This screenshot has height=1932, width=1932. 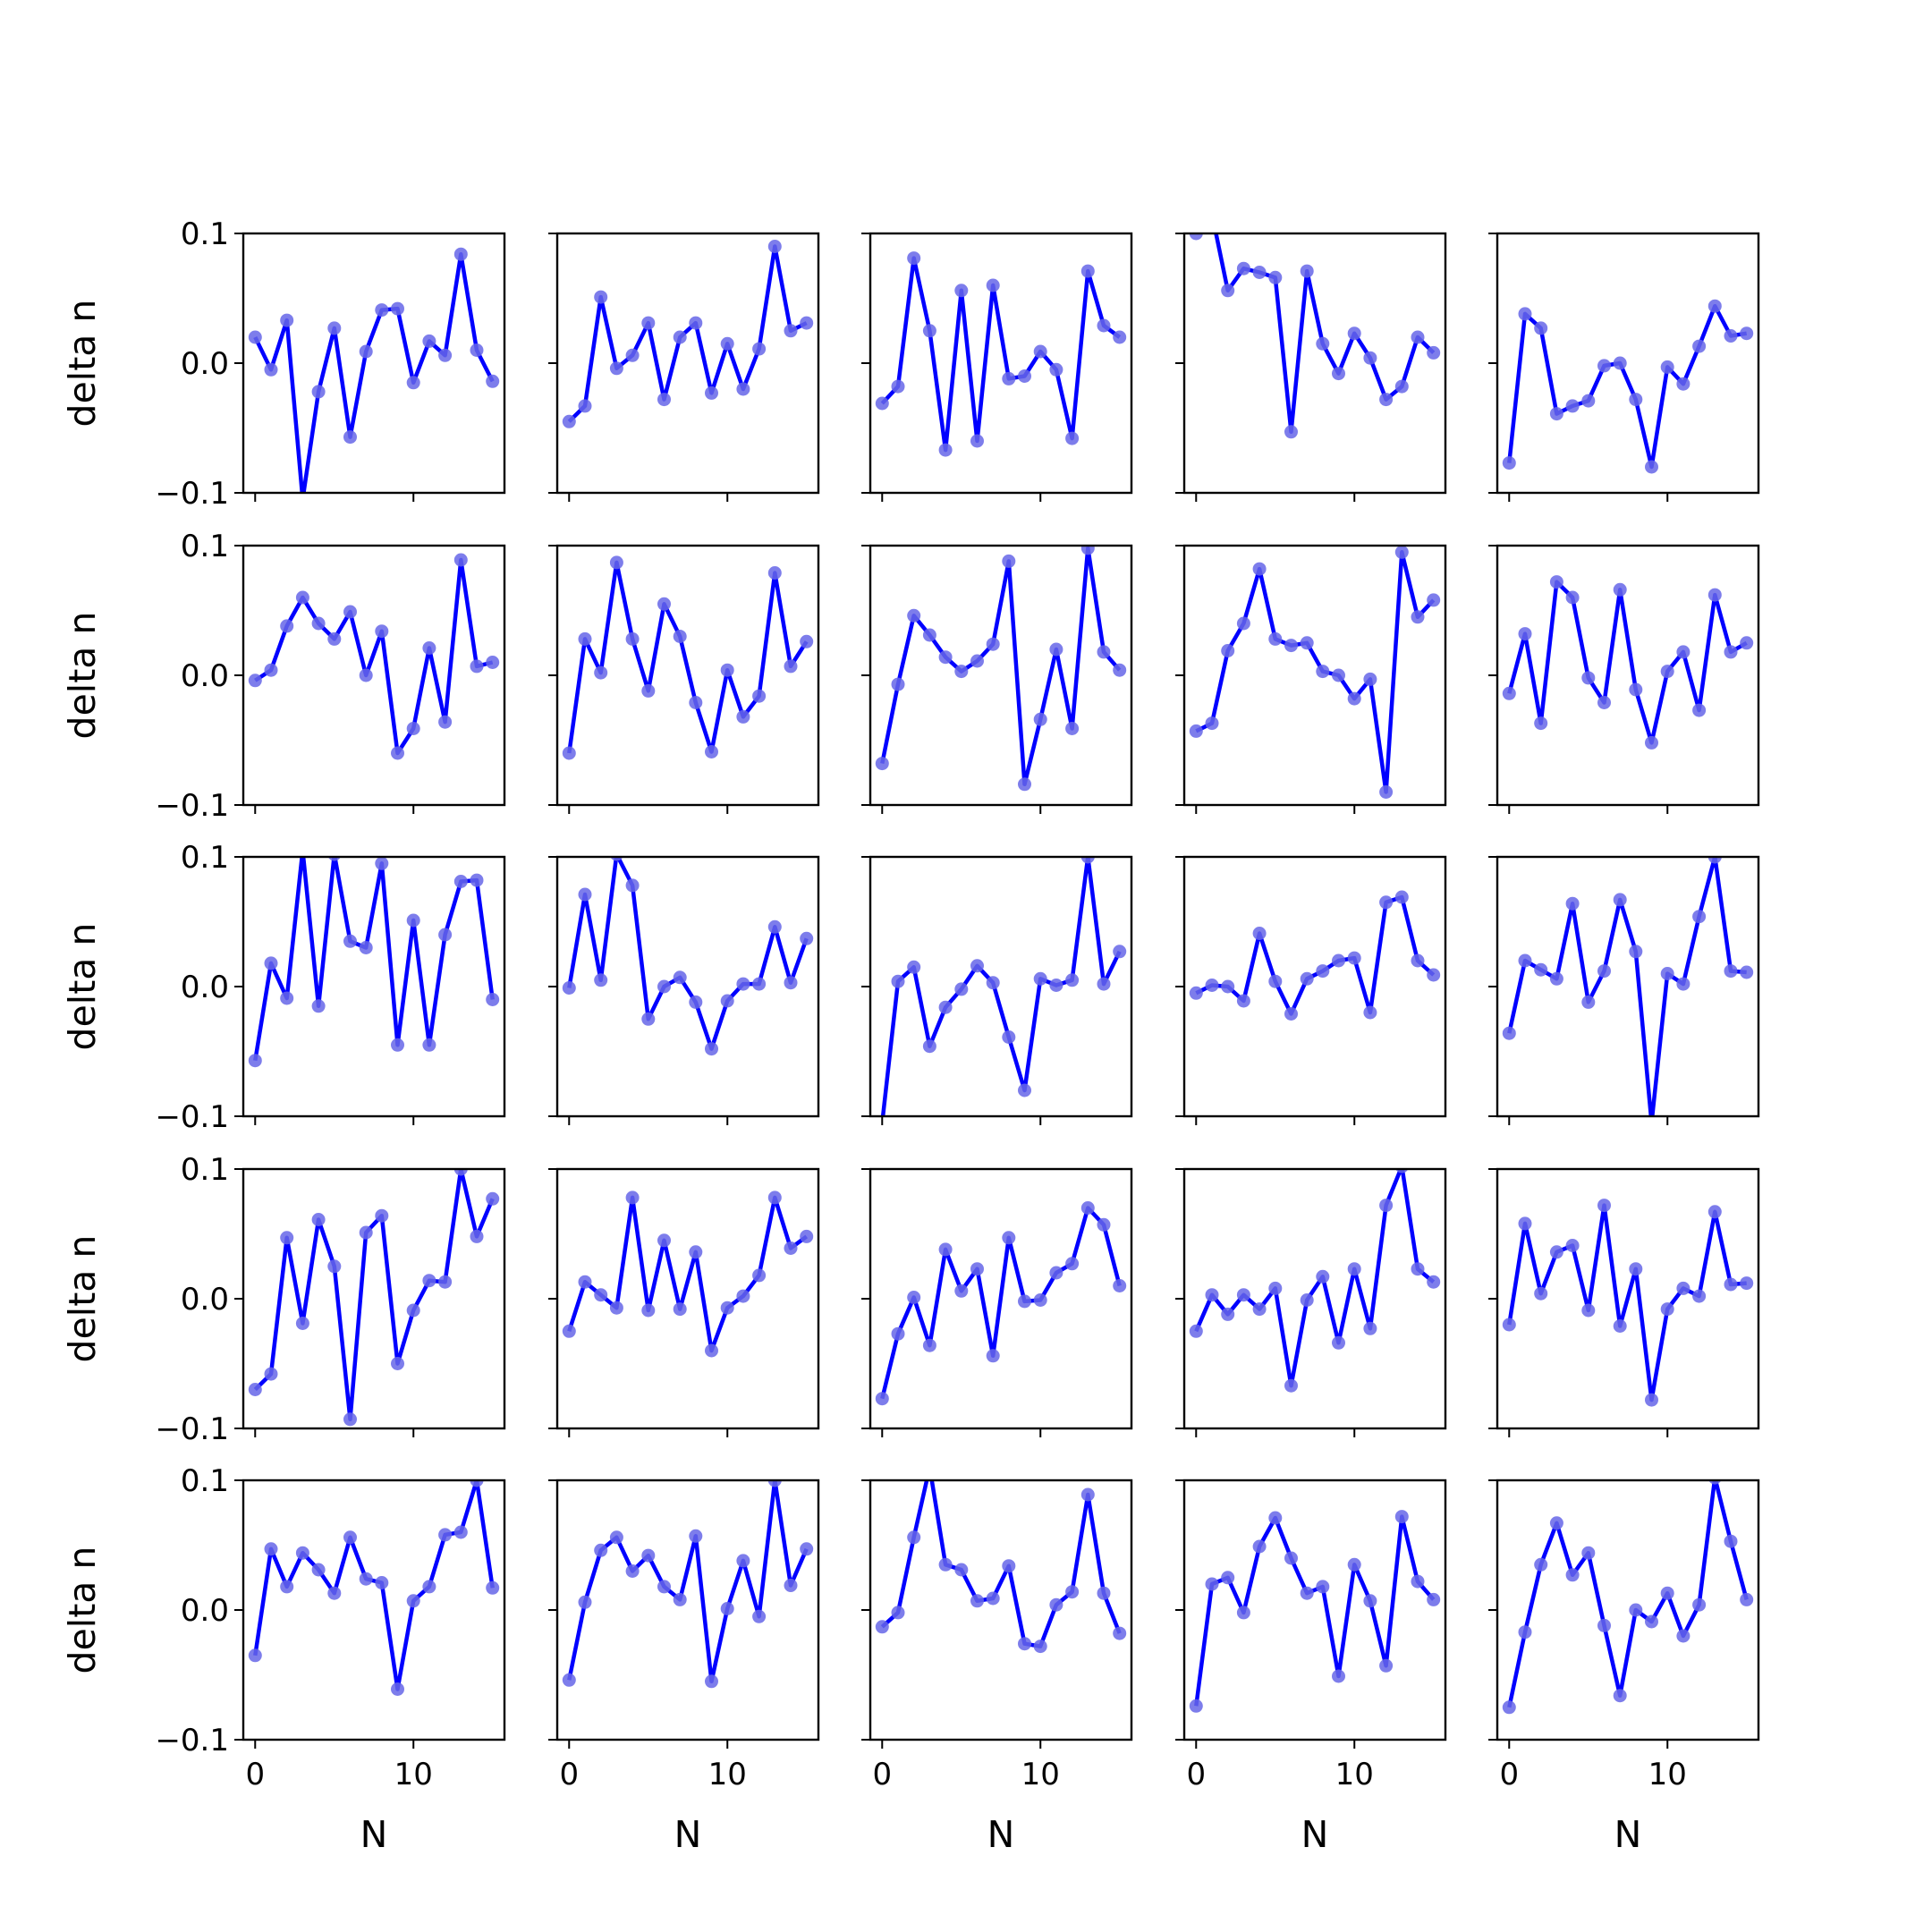 I want to click on subplot-r2-c2, so click(x=684, y=679).